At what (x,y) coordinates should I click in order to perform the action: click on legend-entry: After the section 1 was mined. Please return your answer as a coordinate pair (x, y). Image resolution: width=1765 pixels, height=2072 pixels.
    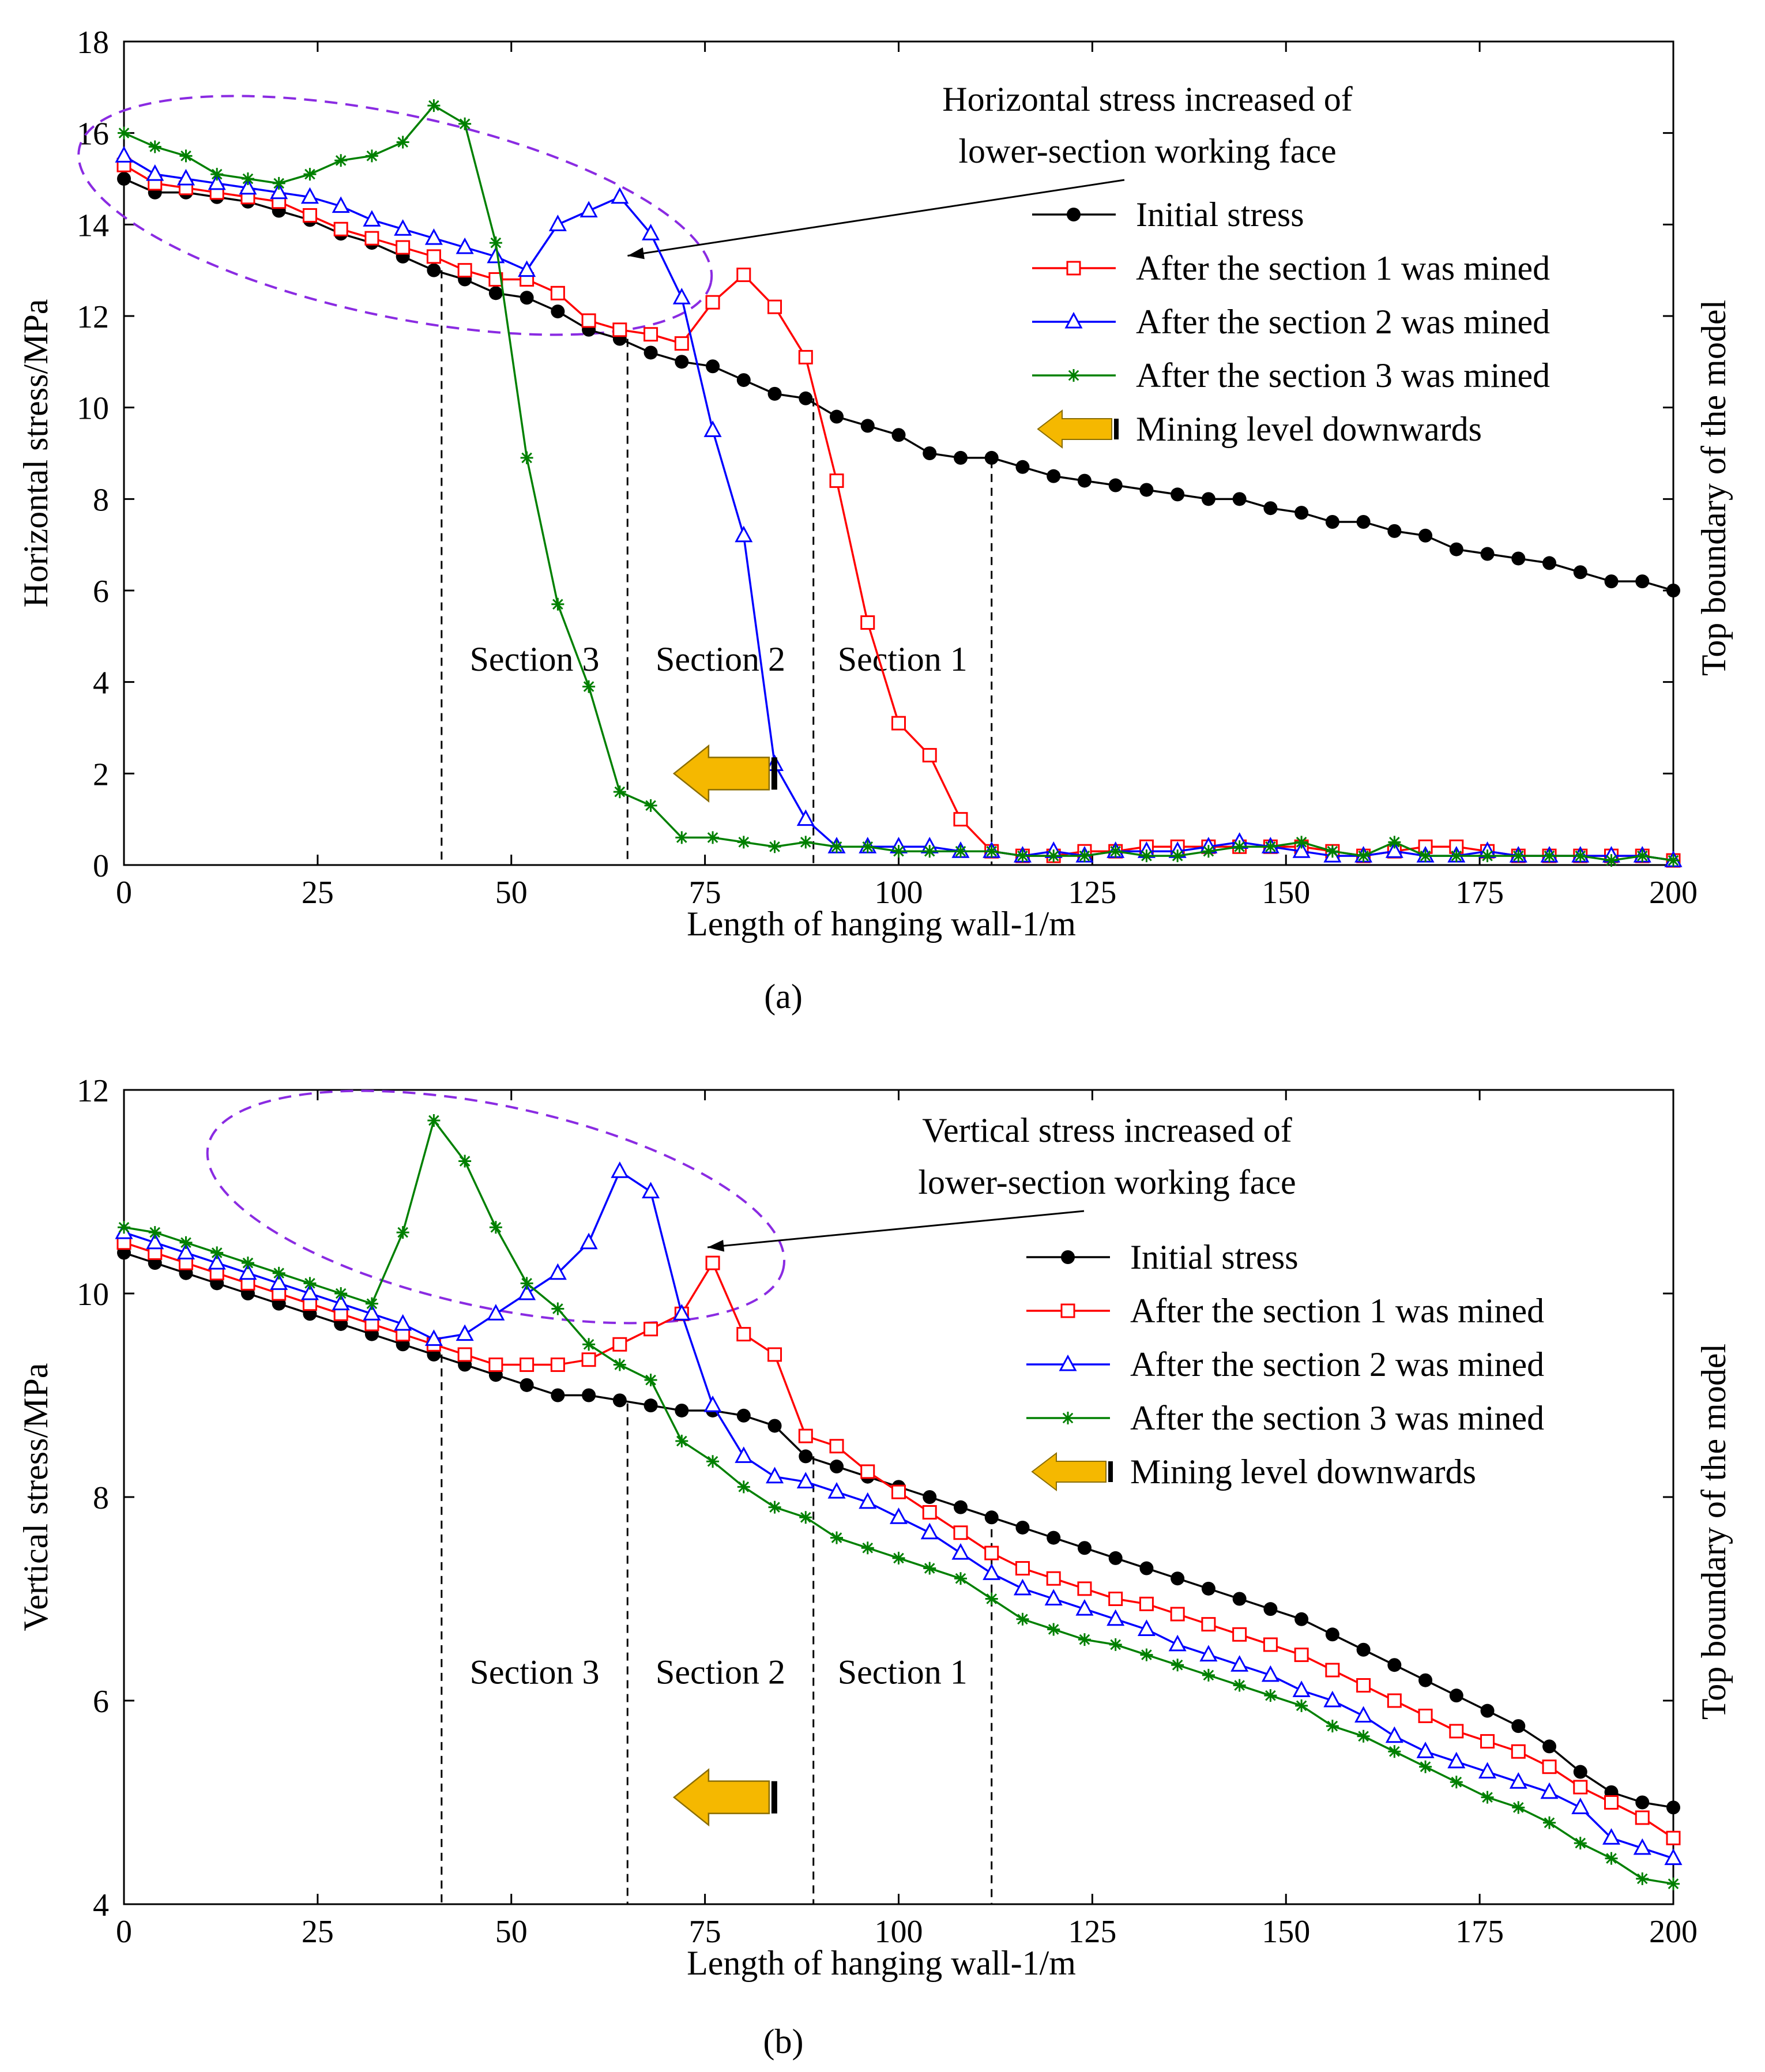
    Looking at the image, I should click on (1285, 1311).